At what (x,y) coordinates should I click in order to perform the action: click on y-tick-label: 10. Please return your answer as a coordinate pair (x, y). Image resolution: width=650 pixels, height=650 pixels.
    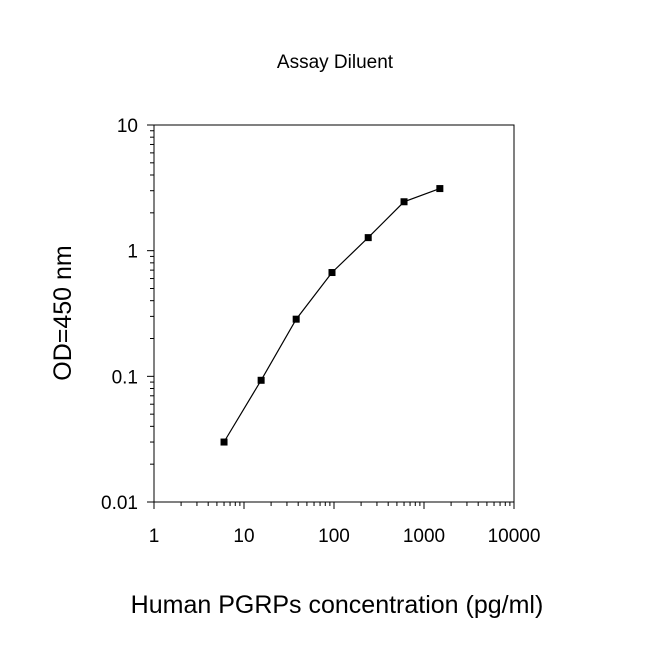
    Looking at the image, I should click on (127, 126).